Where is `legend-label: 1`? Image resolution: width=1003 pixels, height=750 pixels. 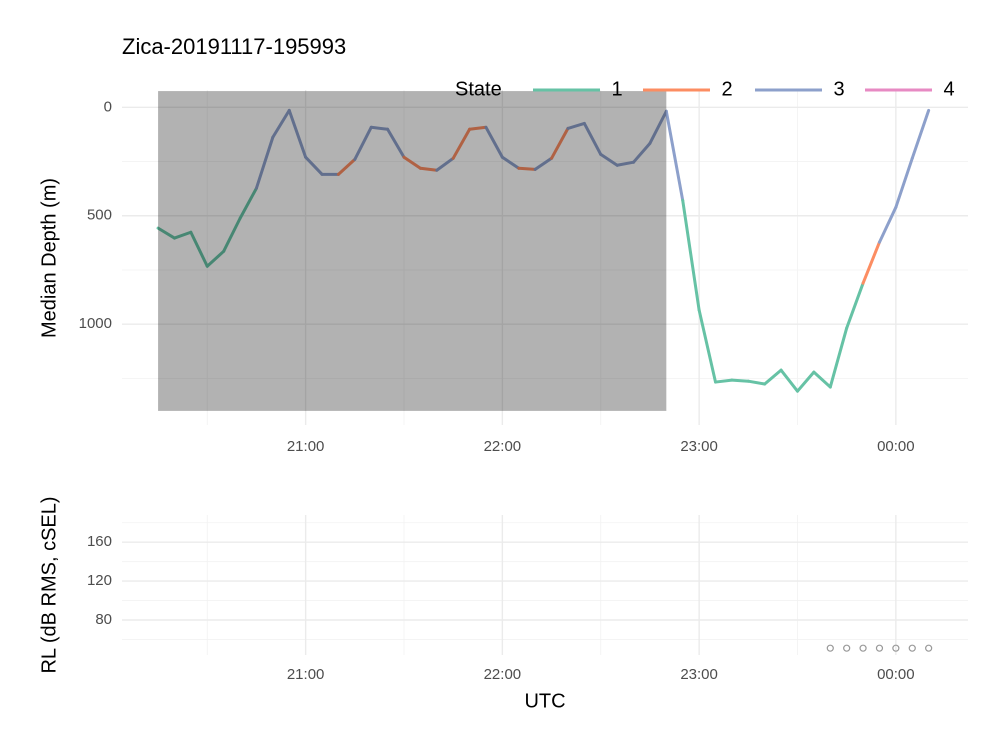
legend-label: 1 is located at coordinates (616, 89).